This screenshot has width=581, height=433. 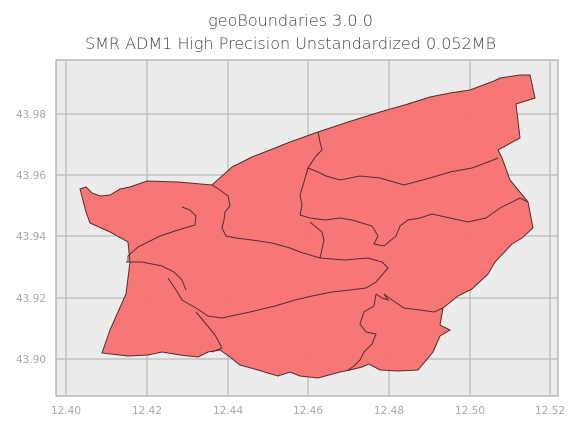 I want to click on x-tick-label: 12.42, so click(x=147, y=411).